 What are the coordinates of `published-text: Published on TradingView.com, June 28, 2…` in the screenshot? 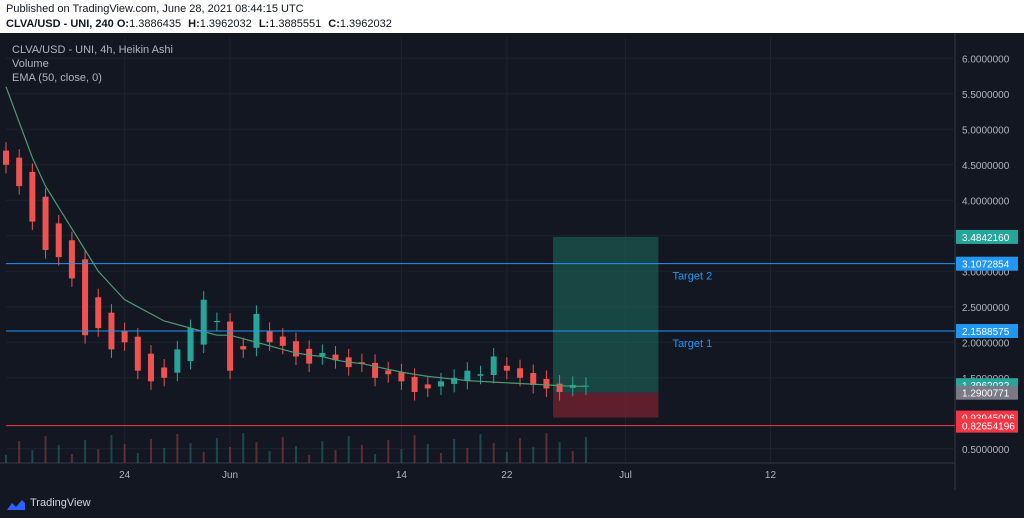 It's located at (155, 9).